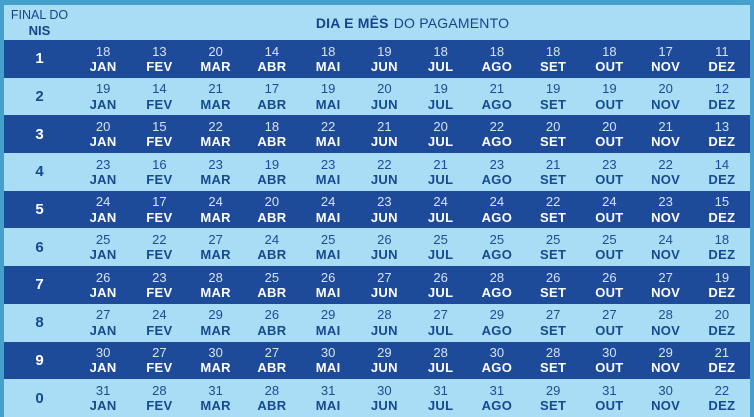 The image size is (754, 417). Describe the element at coordinates (722, 51) in the screenshot. I see `payment-day: 11` at that location.